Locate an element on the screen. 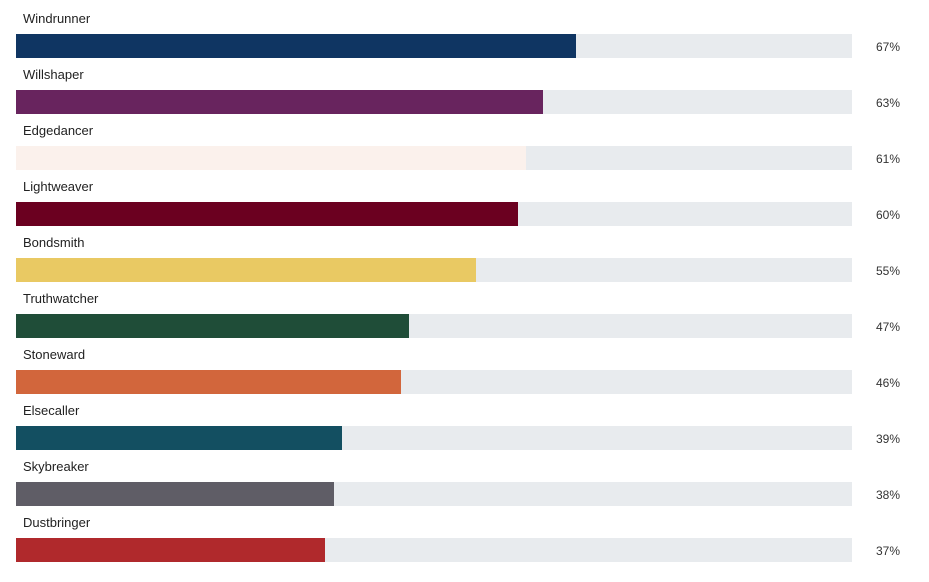  bar-row: Lightweaver 60% is located at coordinates (464, 197).